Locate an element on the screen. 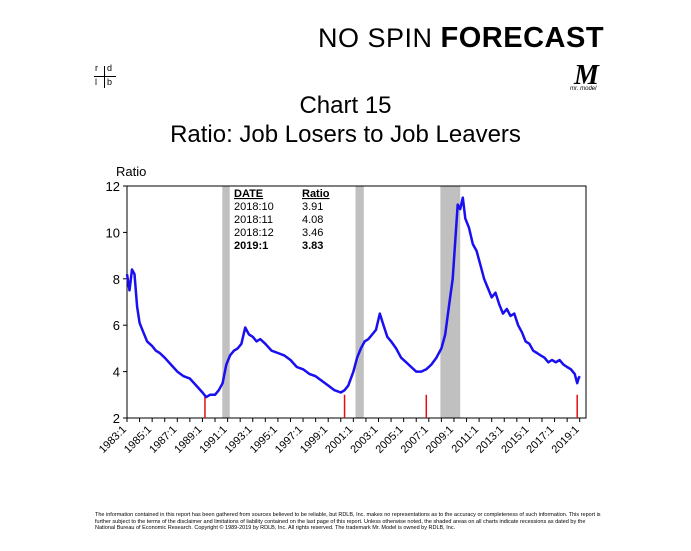  brand-title: NO SPIN FORECAST is located at coordinates (461, 38).